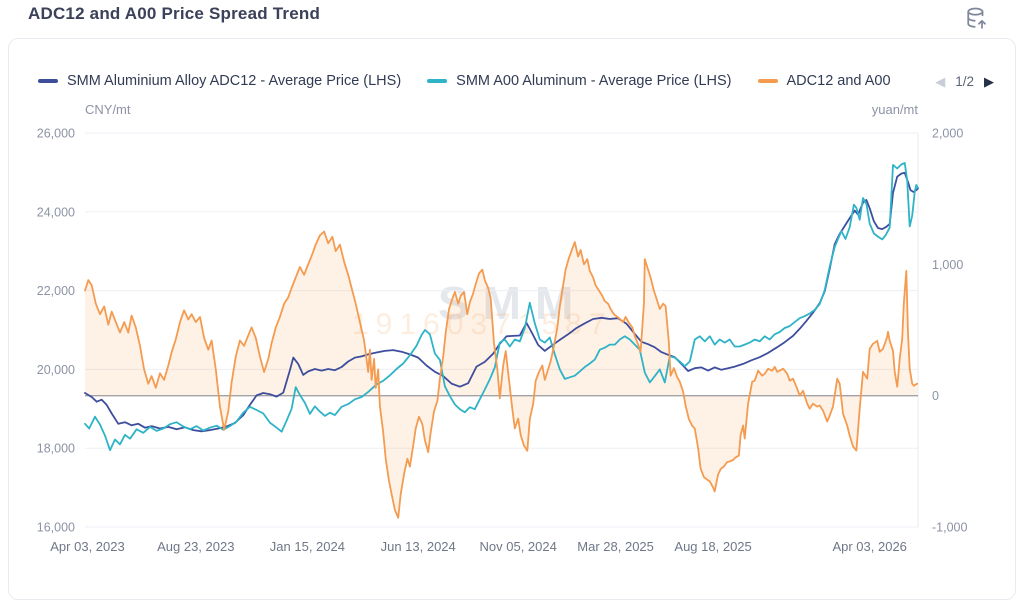 The width and height of the screenshot is (1024, 600). I want to click on right-axis-unit: yuan/mt, so click(894, 109).